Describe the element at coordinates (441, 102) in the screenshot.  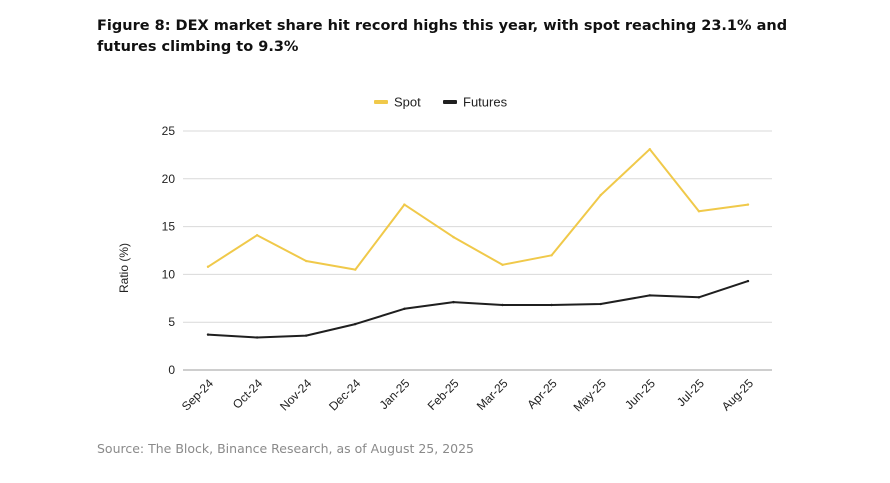
I see `legend: Spot Futures` at that location.